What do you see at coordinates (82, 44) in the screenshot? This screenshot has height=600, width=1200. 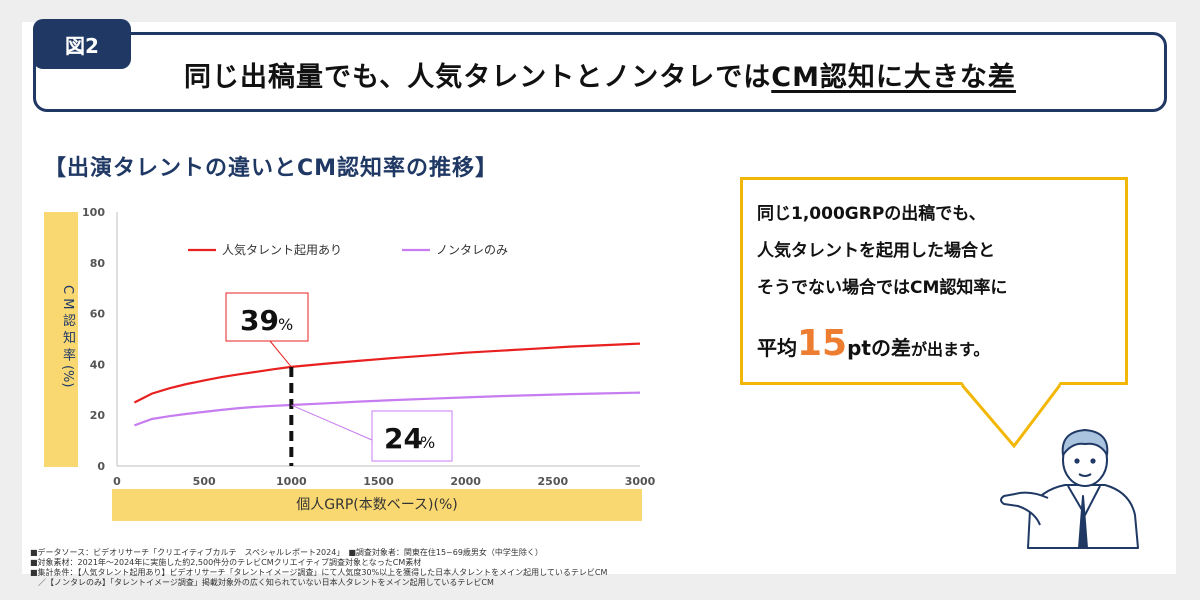 I see `figure-tab: 図2` at bounding box center [82, 44].